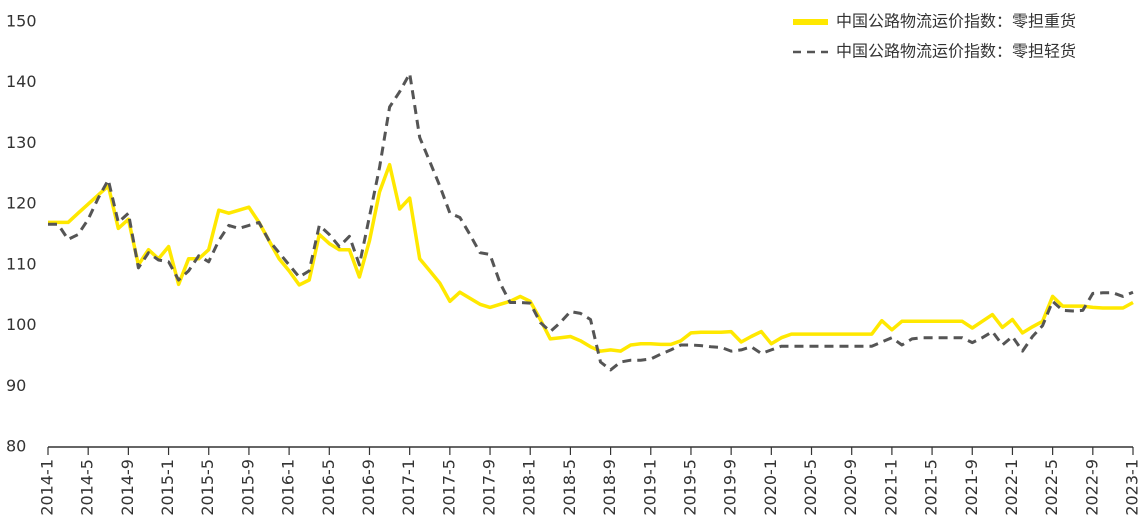  I want to click on y-tick-label: 120, so click(21, 203).